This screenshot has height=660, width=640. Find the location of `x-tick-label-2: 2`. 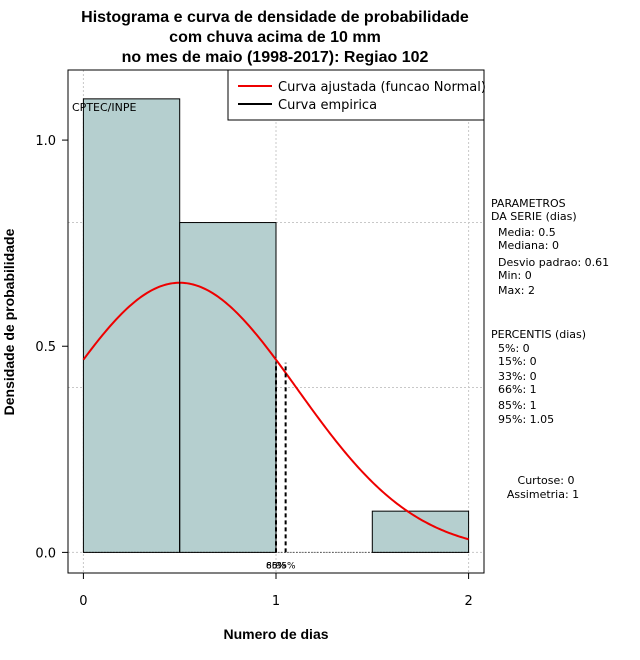

x-tick-label-2: 2 is located at coordinates (468, 601).